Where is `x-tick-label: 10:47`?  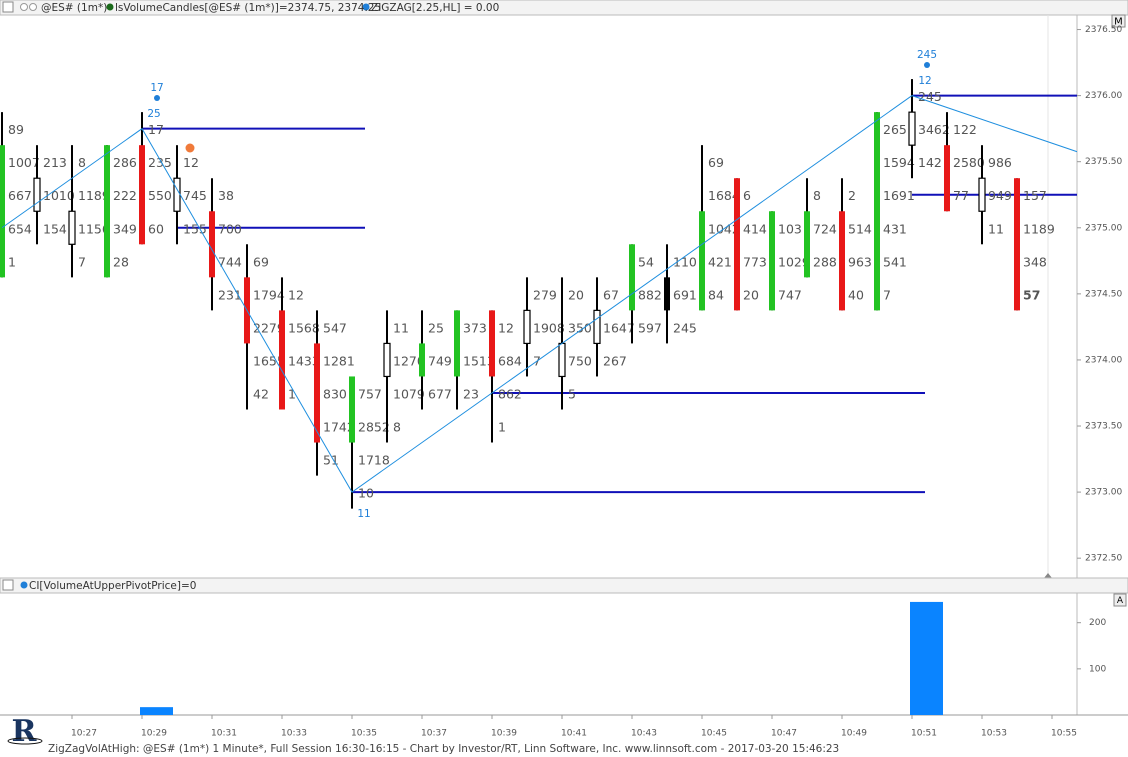
x-tick-label: 10:47 is located at coordinates (784, 734).